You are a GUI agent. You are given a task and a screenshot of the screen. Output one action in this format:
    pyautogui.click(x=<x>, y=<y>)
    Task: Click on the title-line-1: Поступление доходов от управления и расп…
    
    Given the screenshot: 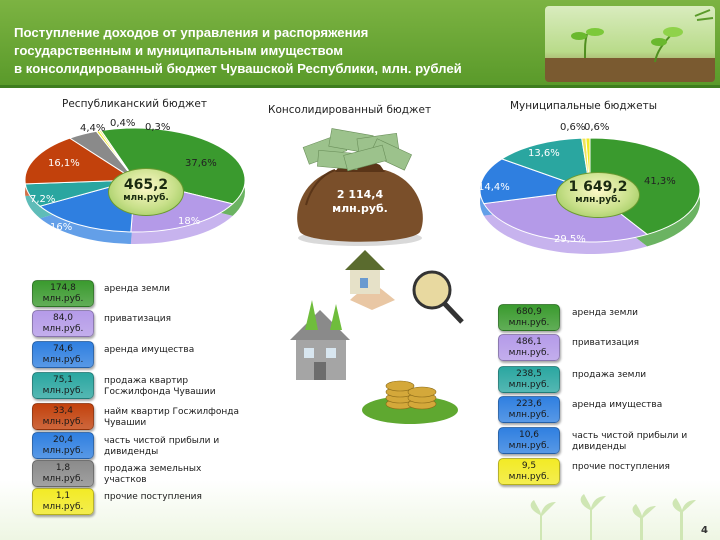 What is the action you would take?
    pyautogui.click(x=191, y=32)
    